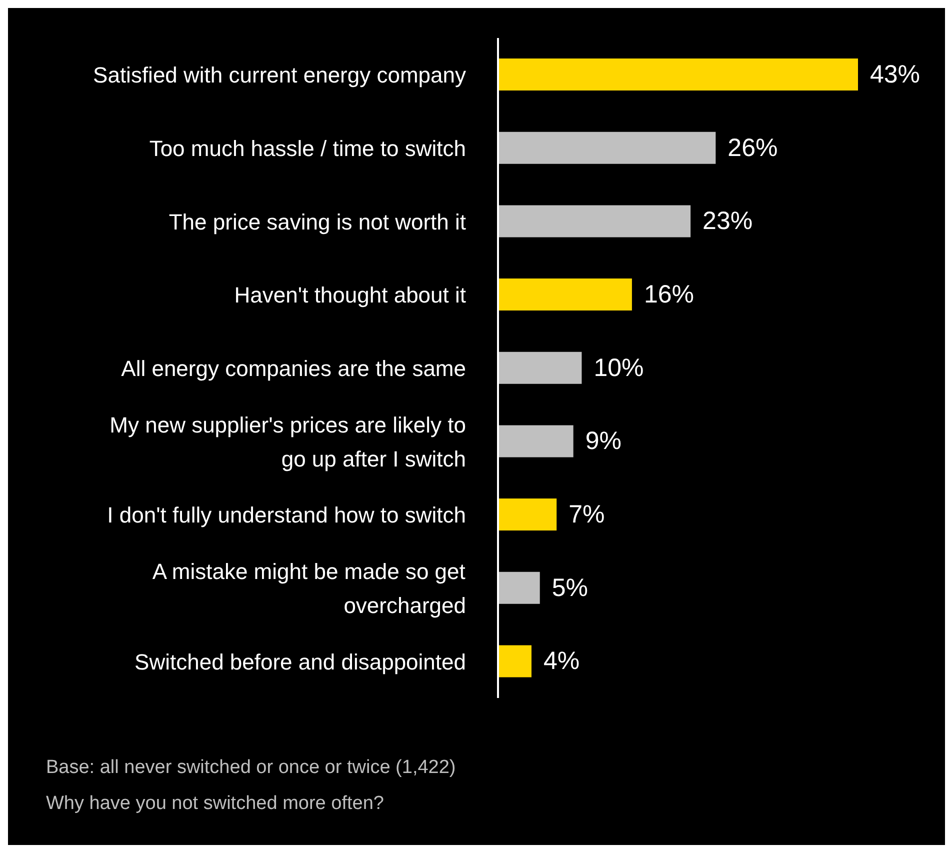 The width and height of the screenshot is (949, 851). Describe the element at coordinates (570, 588) in the screenshot. I see `data-label: 5%` at that location.